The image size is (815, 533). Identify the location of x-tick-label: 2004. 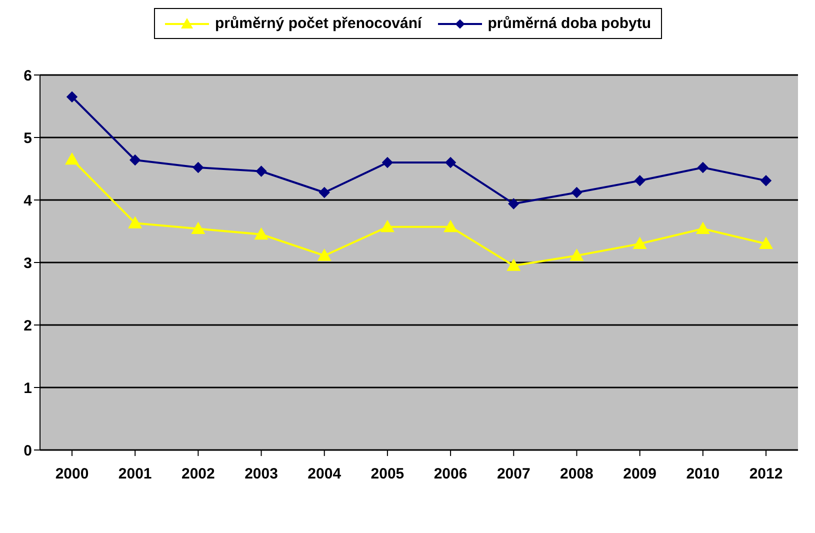
(325, 474).